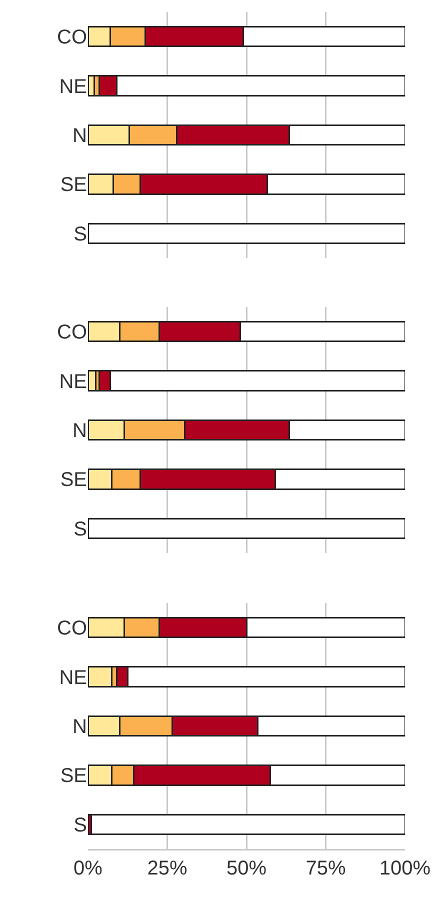 This screenshot has width=443, height=902. Describe the element at coordinates (405, 869) in the screenshot. I see `x-tick-label: 100%` at that location.